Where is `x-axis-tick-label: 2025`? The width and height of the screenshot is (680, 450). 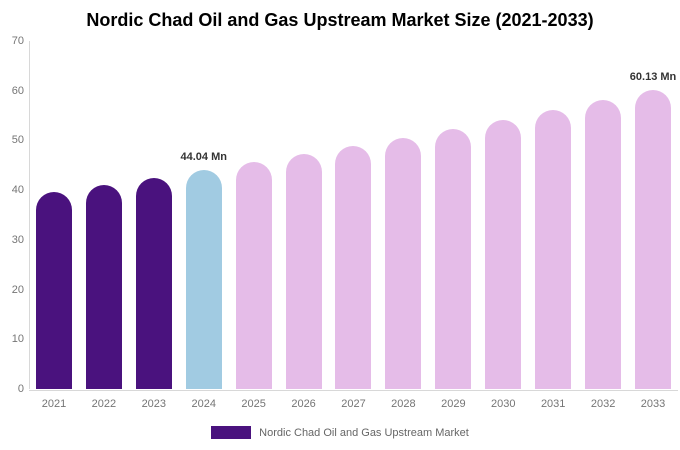 x-axis-tick-label: 2025 is located at coordinates (253, 404).